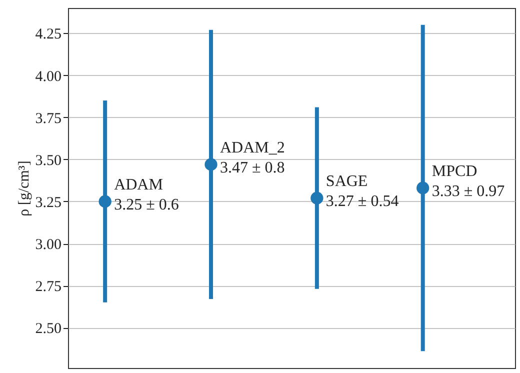 This screenshot has width=520, height=373. Describe the element at coordinates (48, 329) in the screenshot. I see `y-tick-label: 2.50` at that location.